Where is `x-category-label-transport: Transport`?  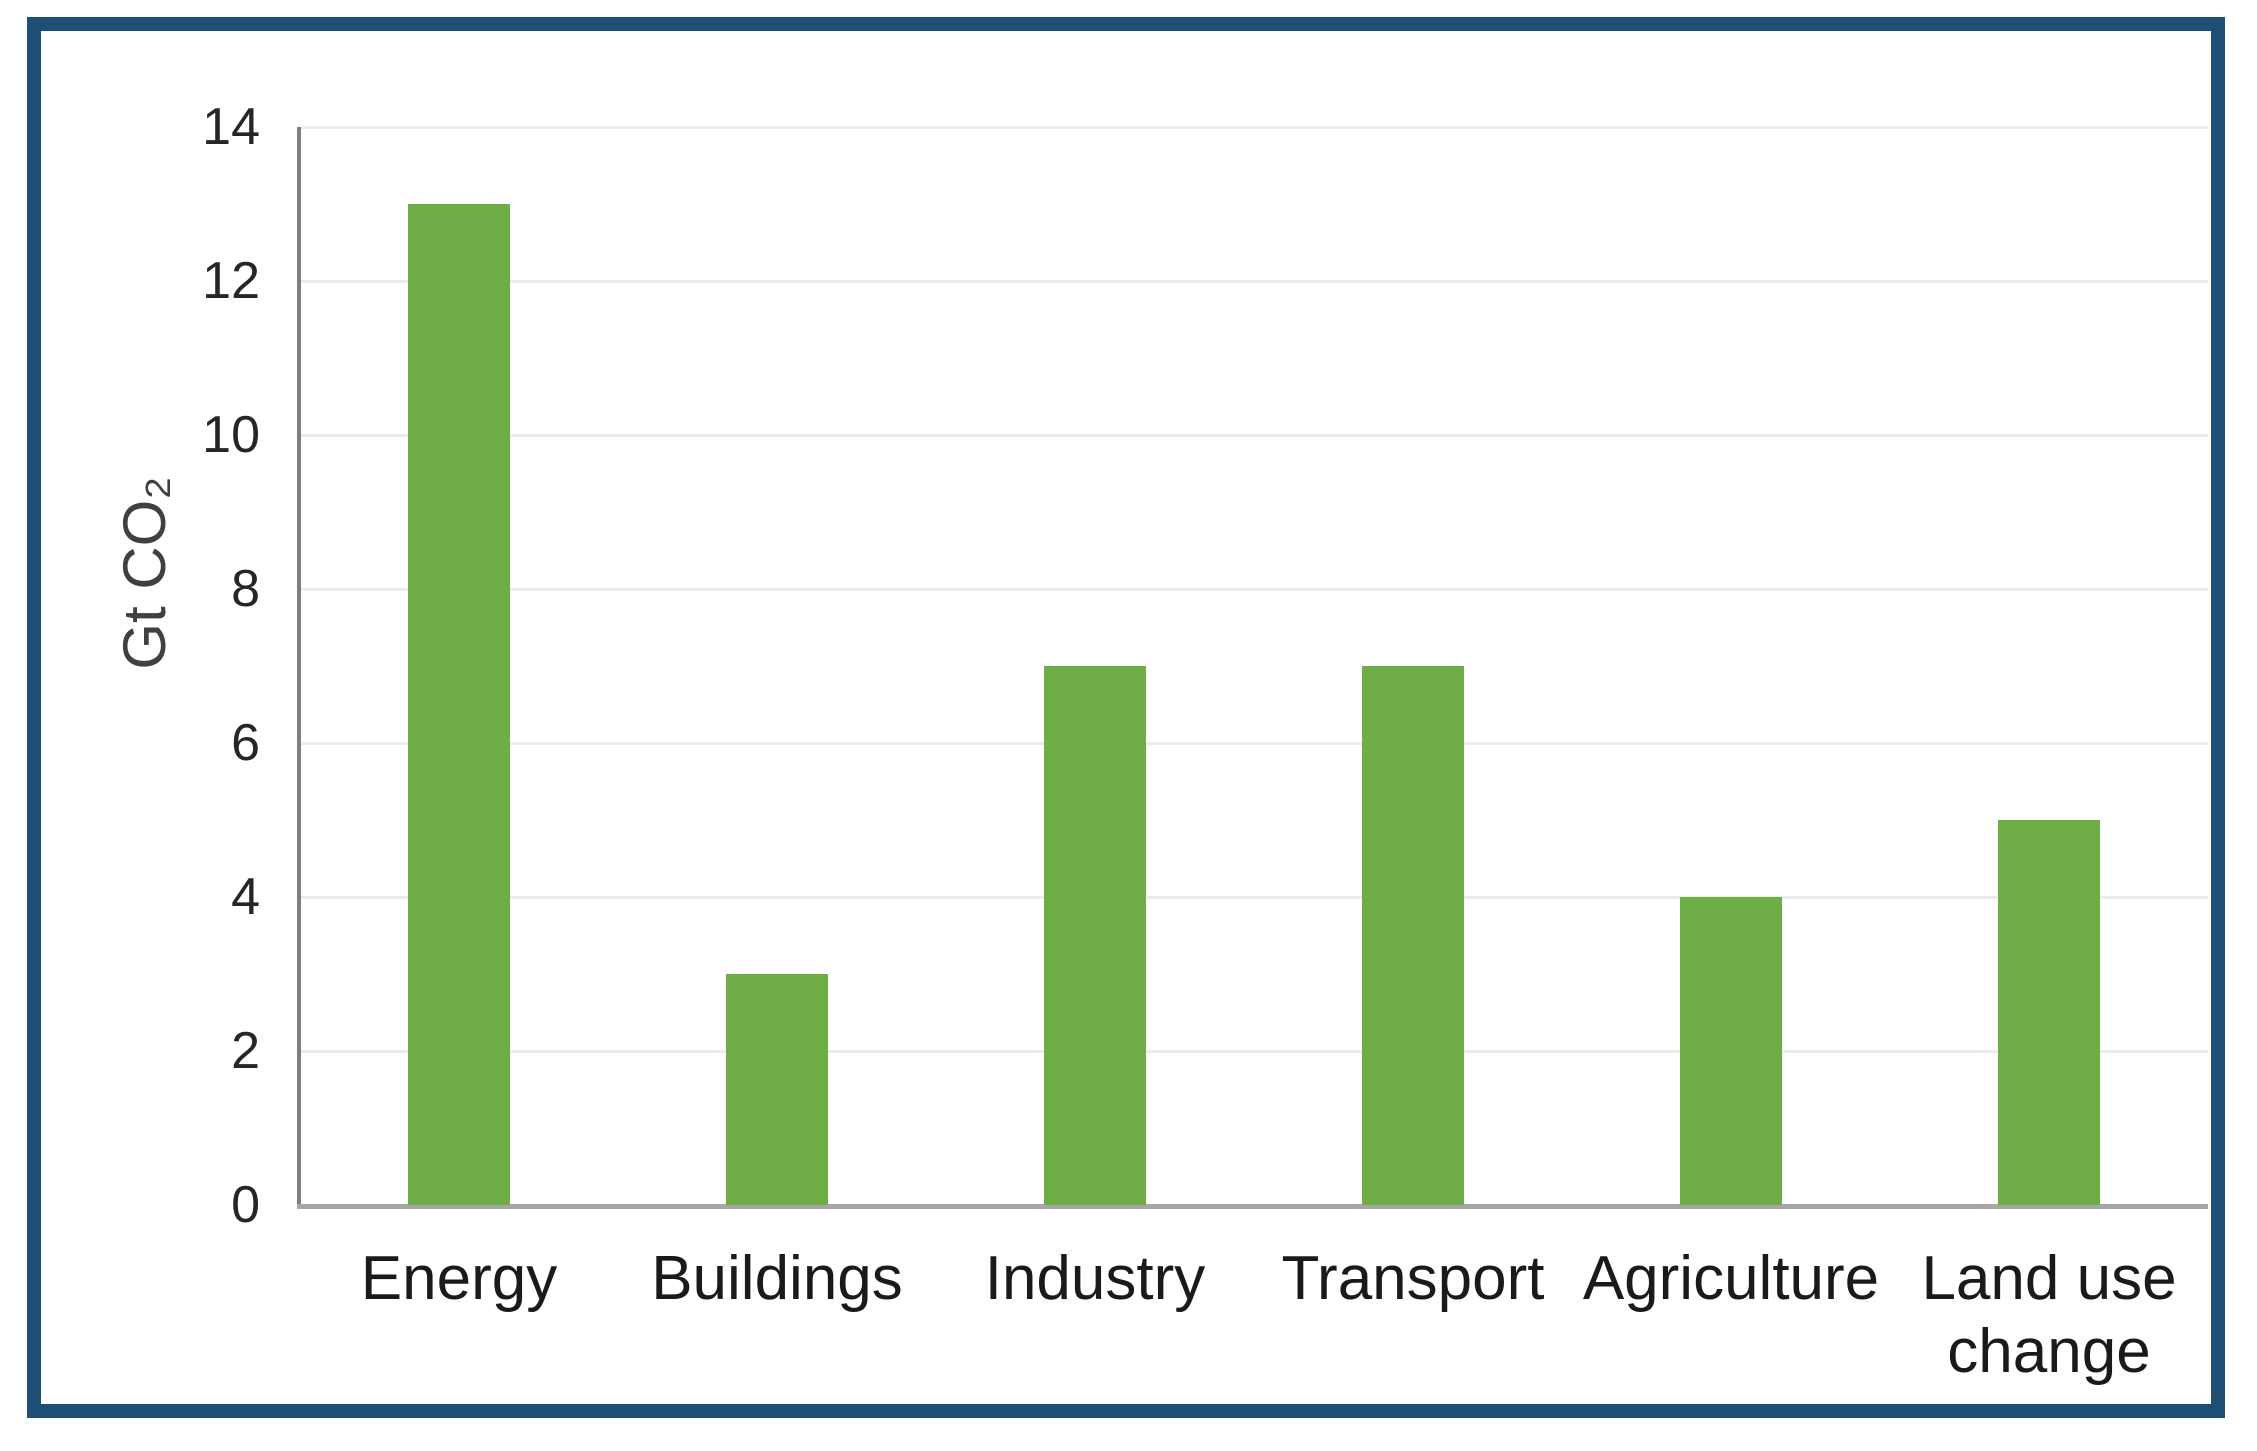
x-category-label-transport: Transport is located at coordinates (1413, 1278).